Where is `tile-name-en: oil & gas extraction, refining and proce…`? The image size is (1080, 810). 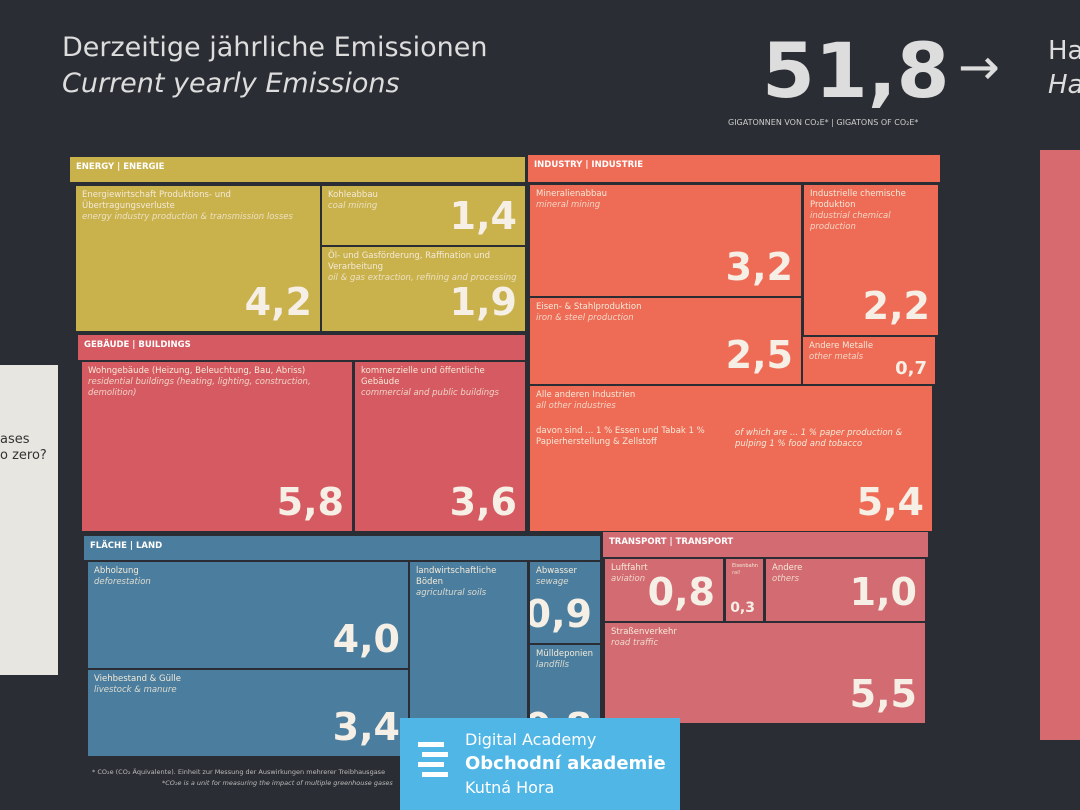
tile-name-en: oil & gas extraction, refining and proce… is located at coordinates (422, 278).